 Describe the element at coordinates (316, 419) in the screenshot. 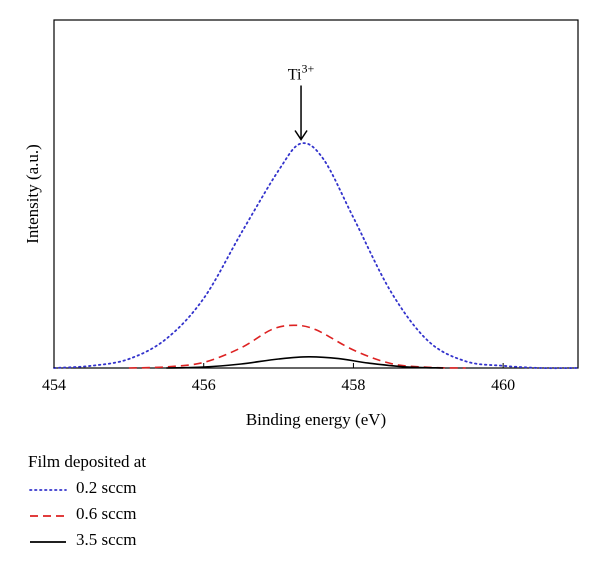

I see `x-axis-title: Binding energy (eV)` at that location.